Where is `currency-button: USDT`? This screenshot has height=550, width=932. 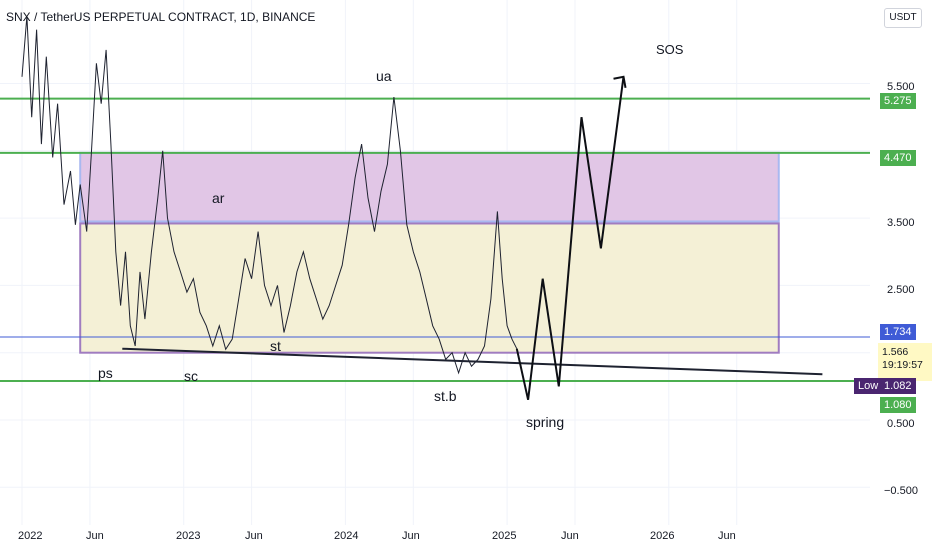
currency-button: USDT is located at coordinates (903, 18).